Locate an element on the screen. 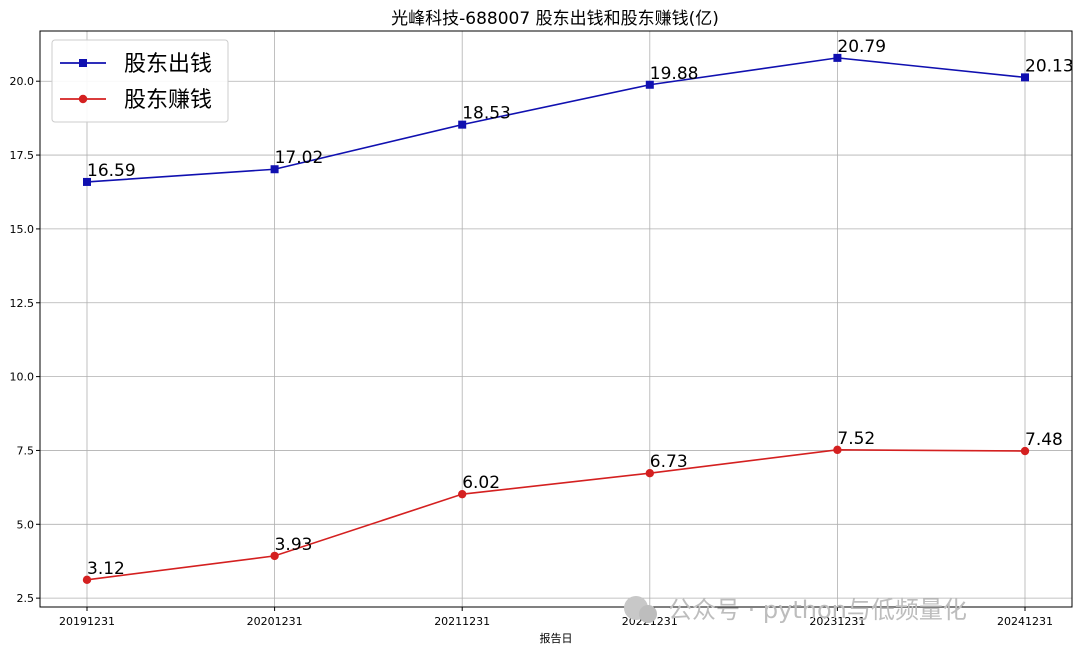  x-tick-label: 20241231 is located at coordinates (1025, 621).